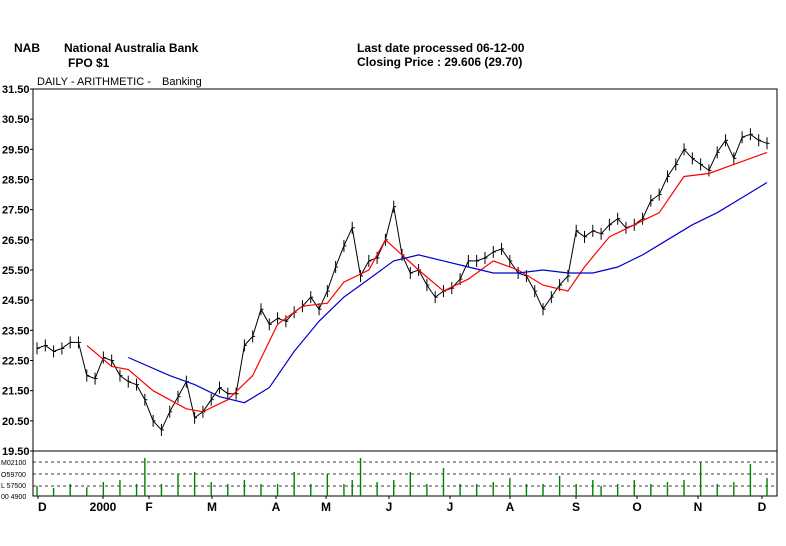  Describe the element at coordinates (13, 475) in the screenshot. I see `volume-label: O59700` at that location.